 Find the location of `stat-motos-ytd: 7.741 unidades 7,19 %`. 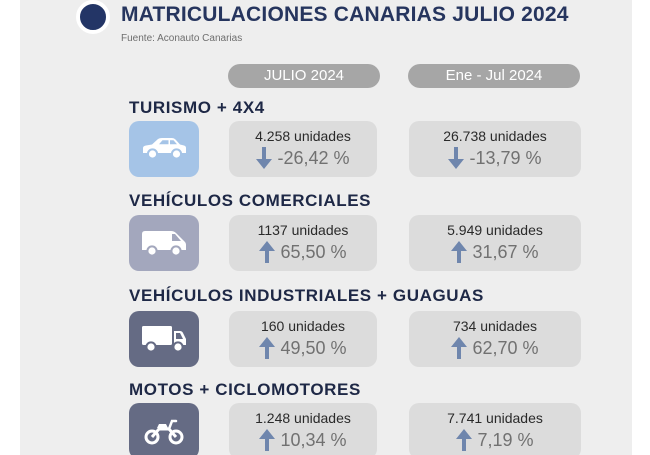

stat-motos-ytd: 7.741 unidades 7,19 % is located at coordinates (495, 429).